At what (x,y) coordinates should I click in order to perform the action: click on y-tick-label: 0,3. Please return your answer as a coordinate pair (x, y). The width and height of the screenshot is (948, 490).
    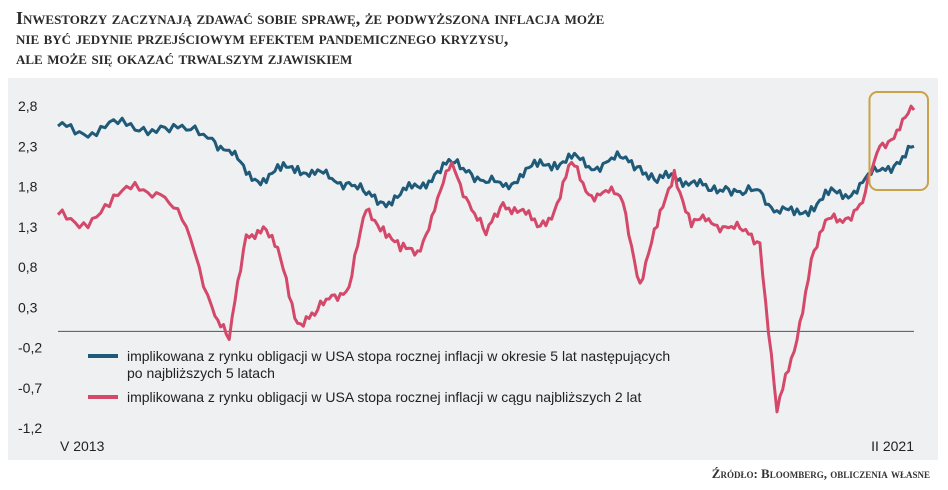
    Looking at the image, I should click on (28, 307).